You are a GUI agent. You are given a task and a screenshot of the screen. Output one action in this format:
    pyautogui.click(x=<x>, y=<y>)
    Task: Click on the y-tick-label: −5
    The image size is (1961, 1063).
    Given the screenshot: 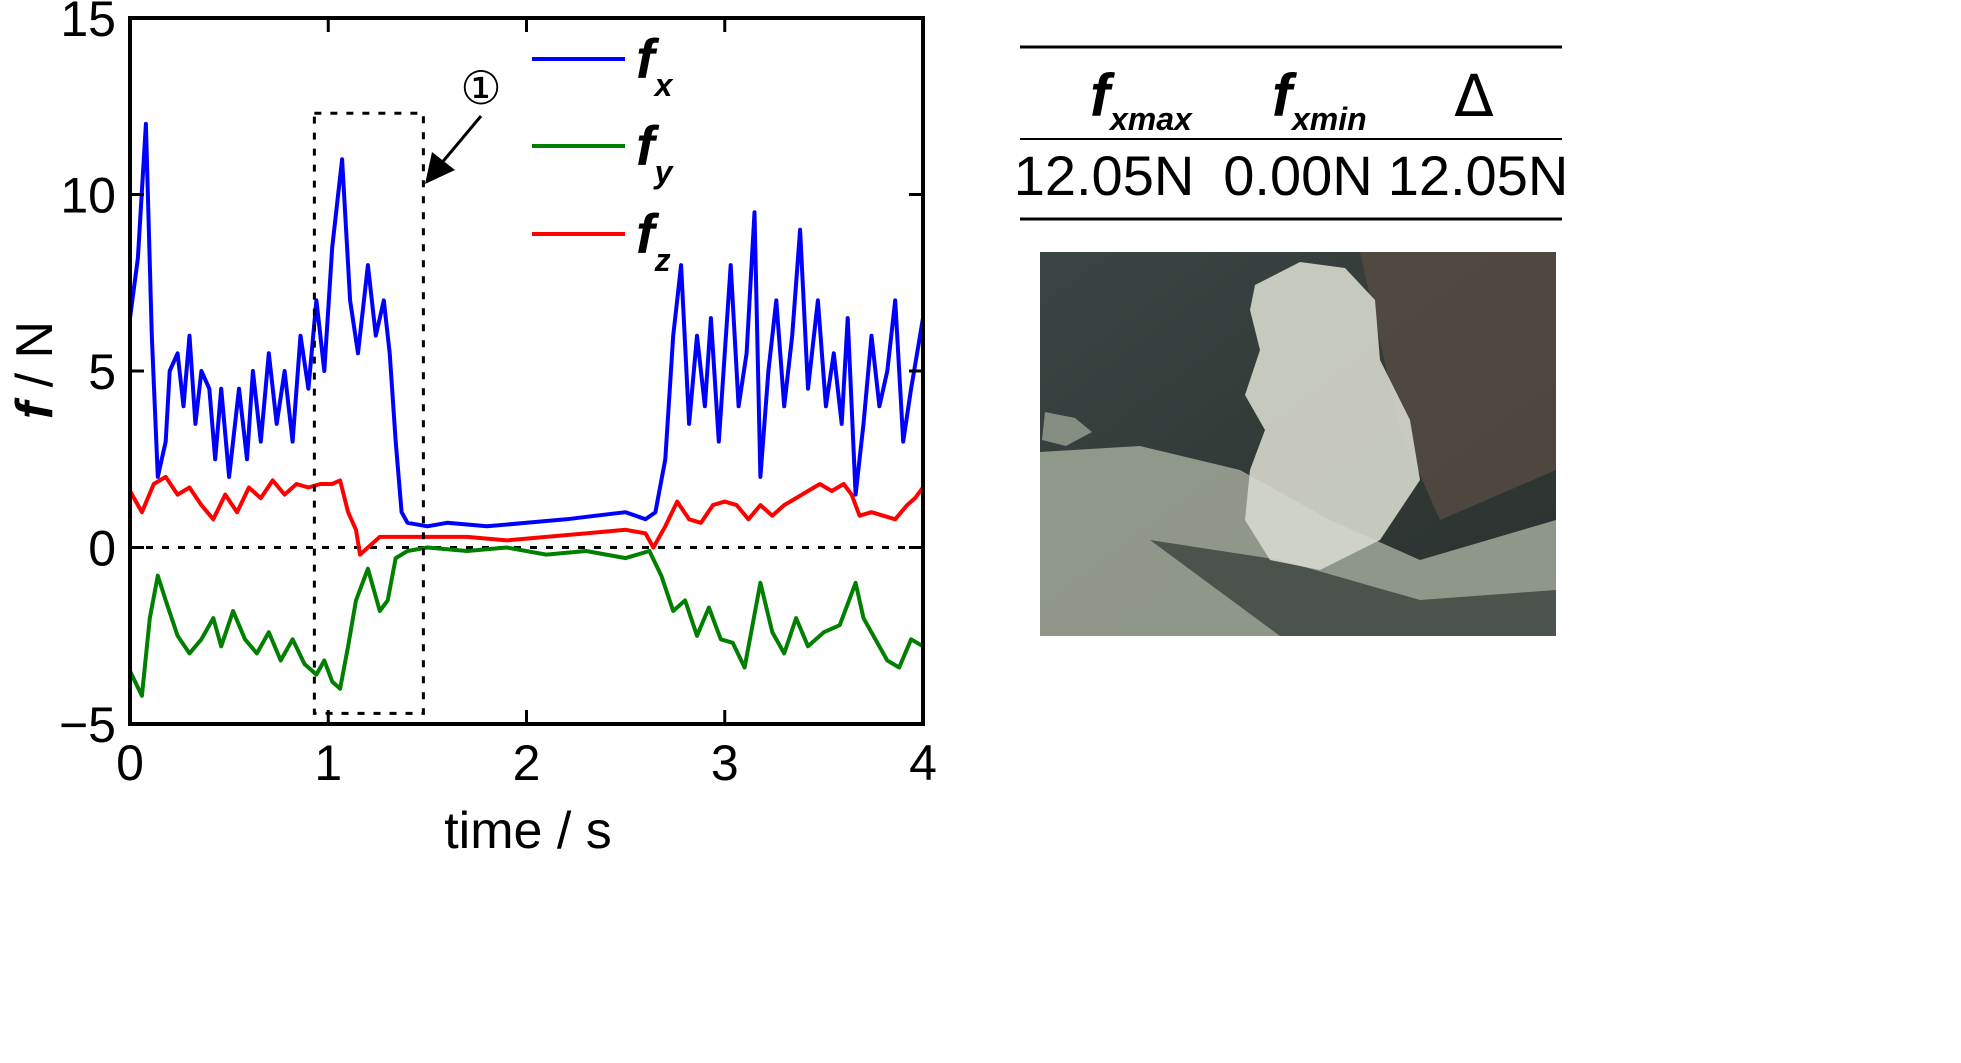 What is the action you would take?
    pyautogui.click(x=87, y=725)
    